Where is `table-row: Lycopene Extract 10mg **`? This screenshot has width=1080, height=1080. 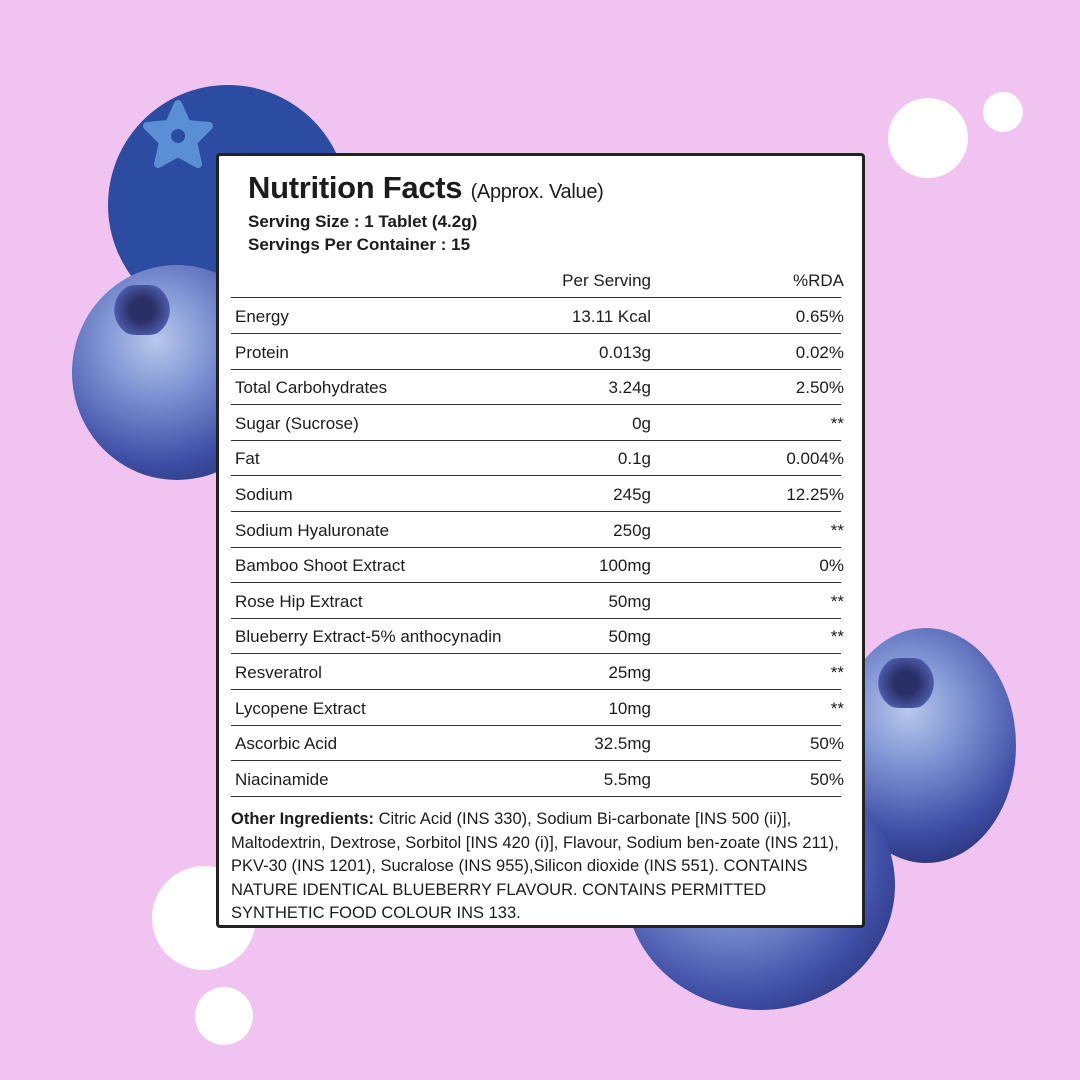
table-row: Lycopene Extract 10mg ** is located at coordinates (537, 708).